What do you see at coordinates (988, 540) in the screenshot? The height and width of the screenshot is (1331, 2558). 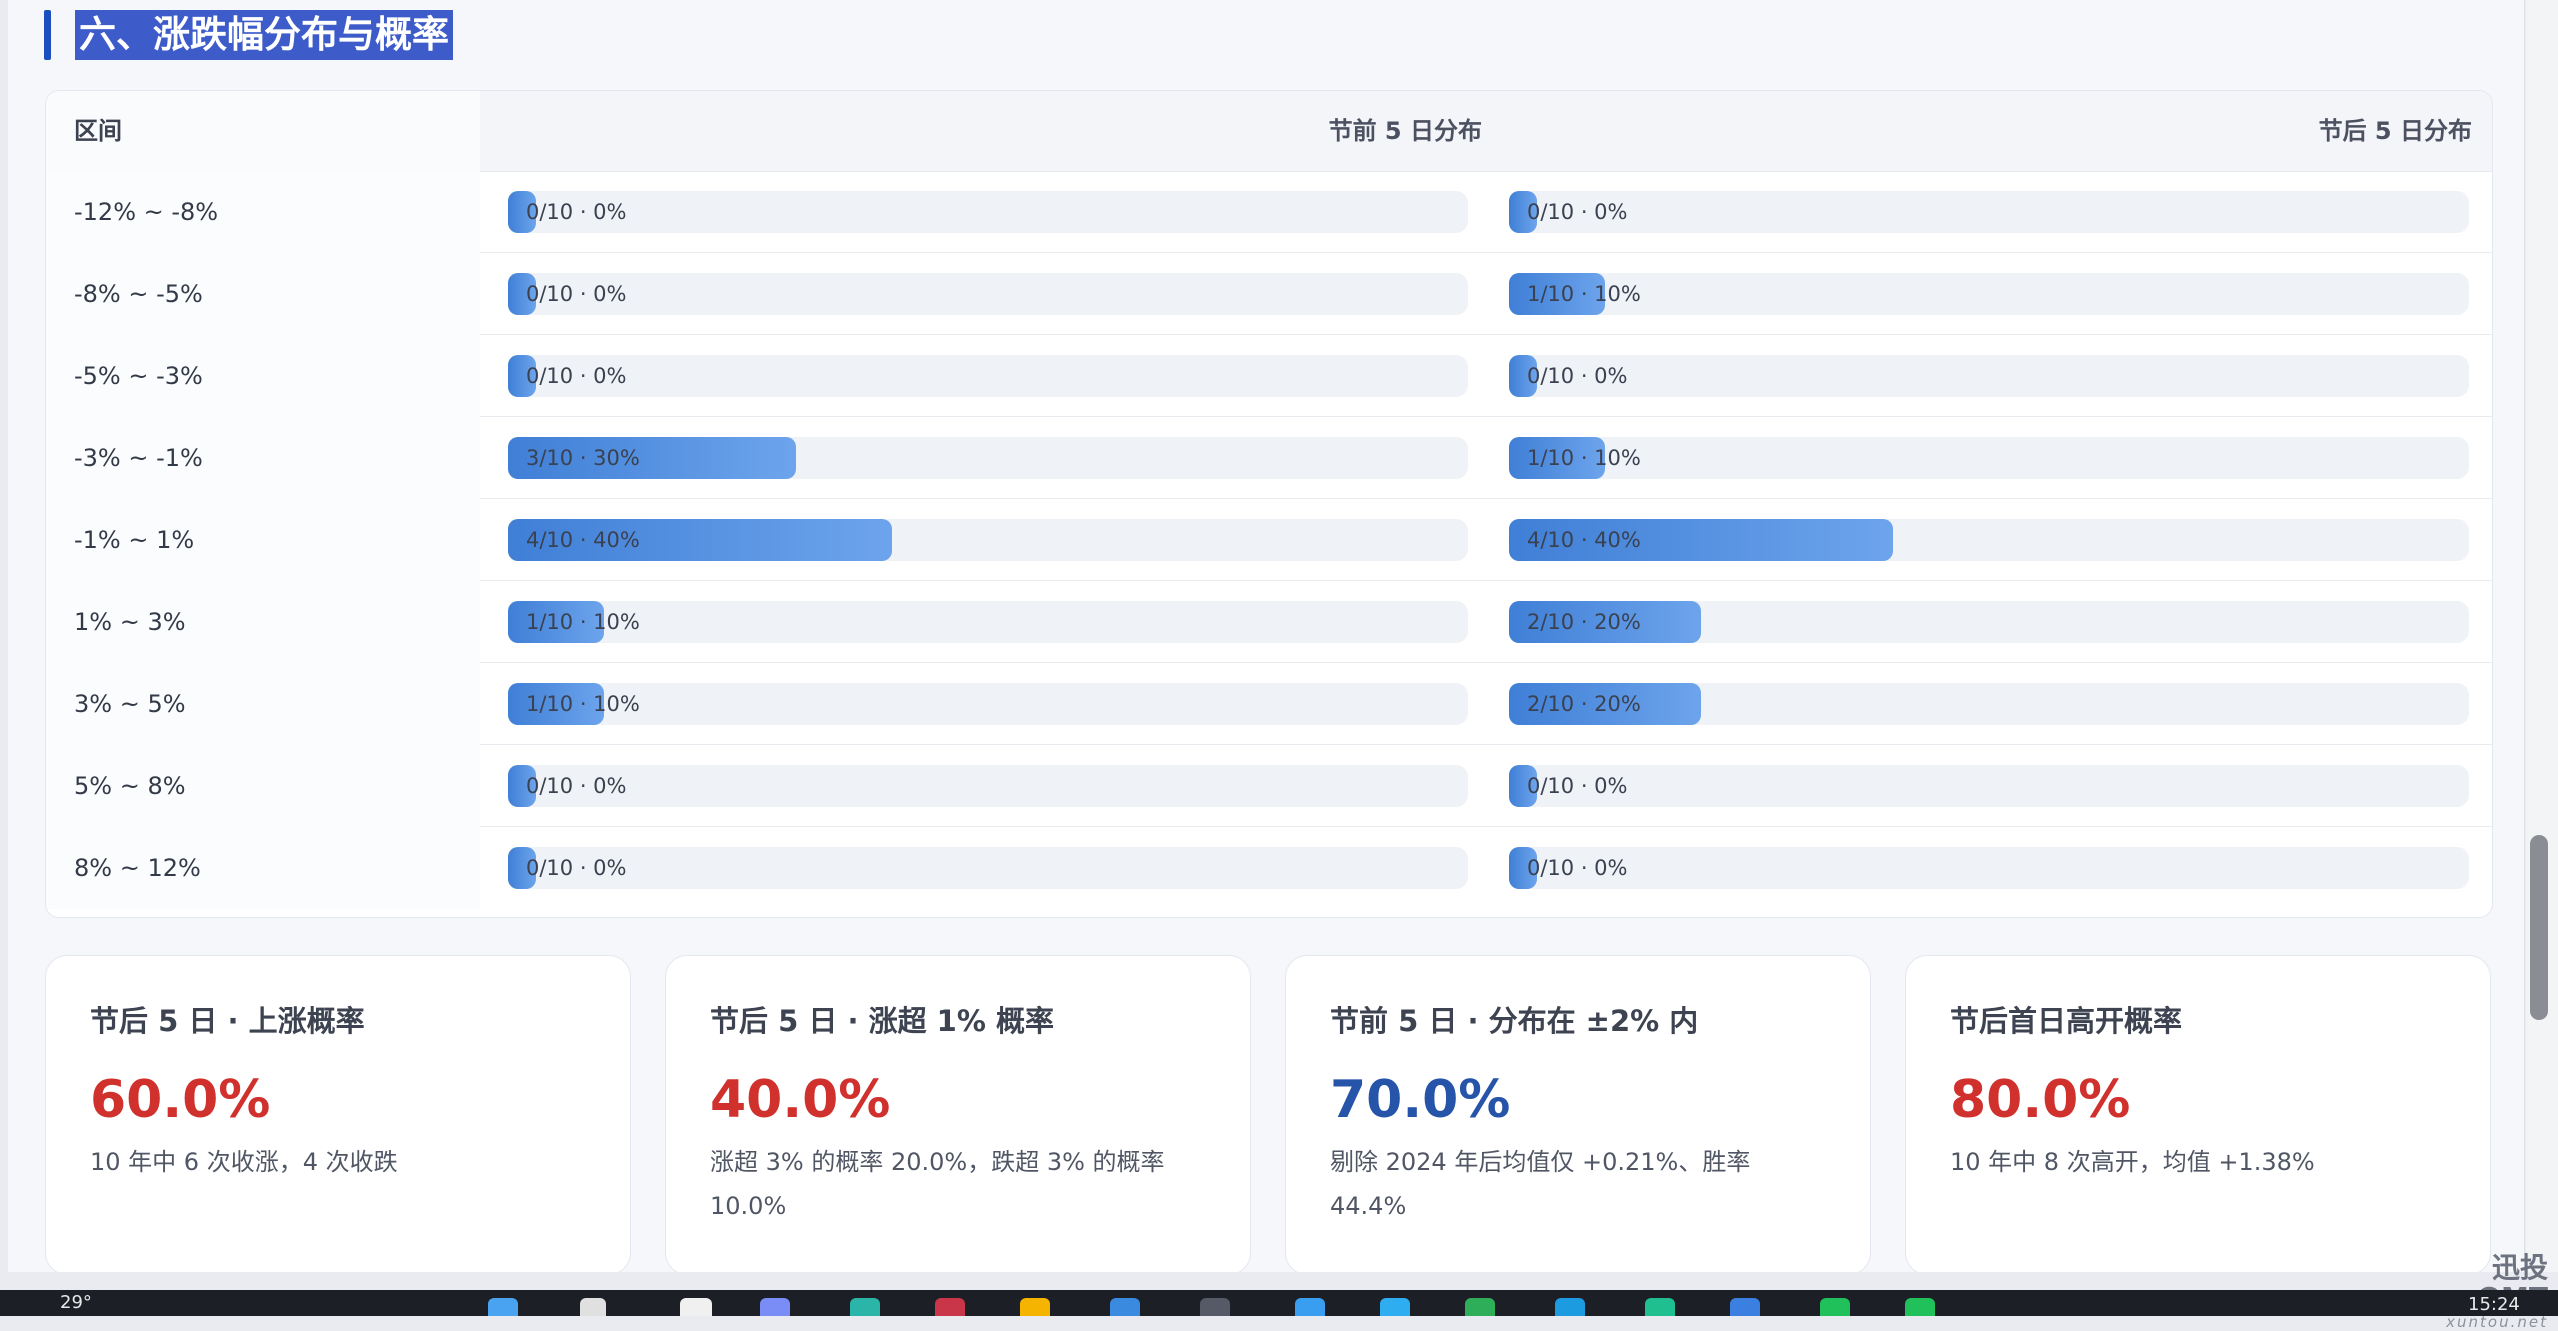 I see `pre-distribution-track: 4/10 · 40%` at bounding box center [988, 540].